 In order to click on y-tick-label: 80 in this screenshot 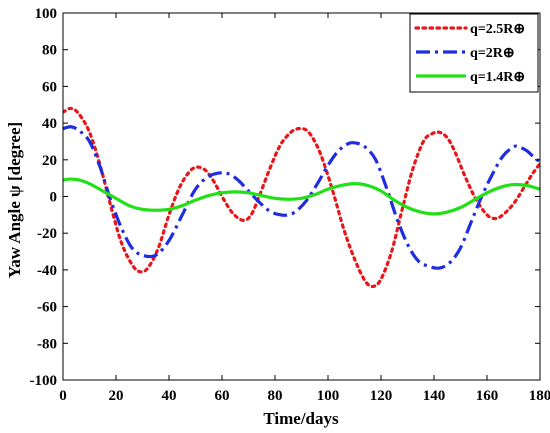, I will do `click(49, 51)`.